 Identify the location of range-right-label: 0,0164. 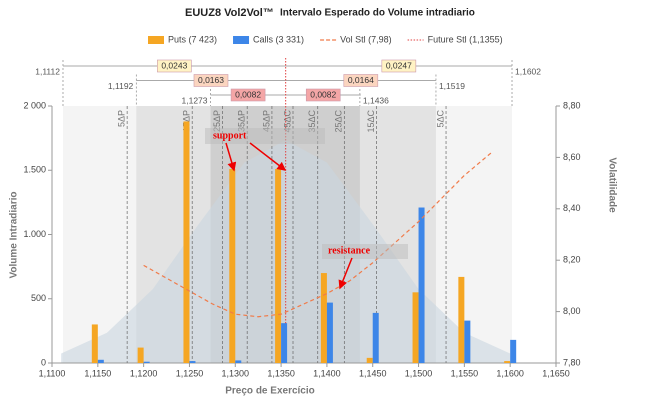
(361, 80).